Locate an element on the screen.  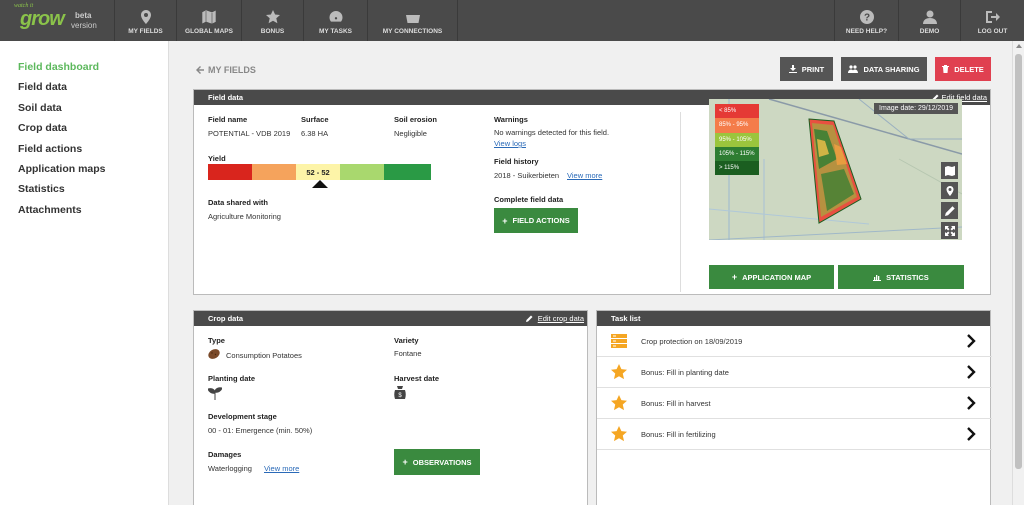
sidebar-item-statistics: Statistics is located at coordinates (41, 189).